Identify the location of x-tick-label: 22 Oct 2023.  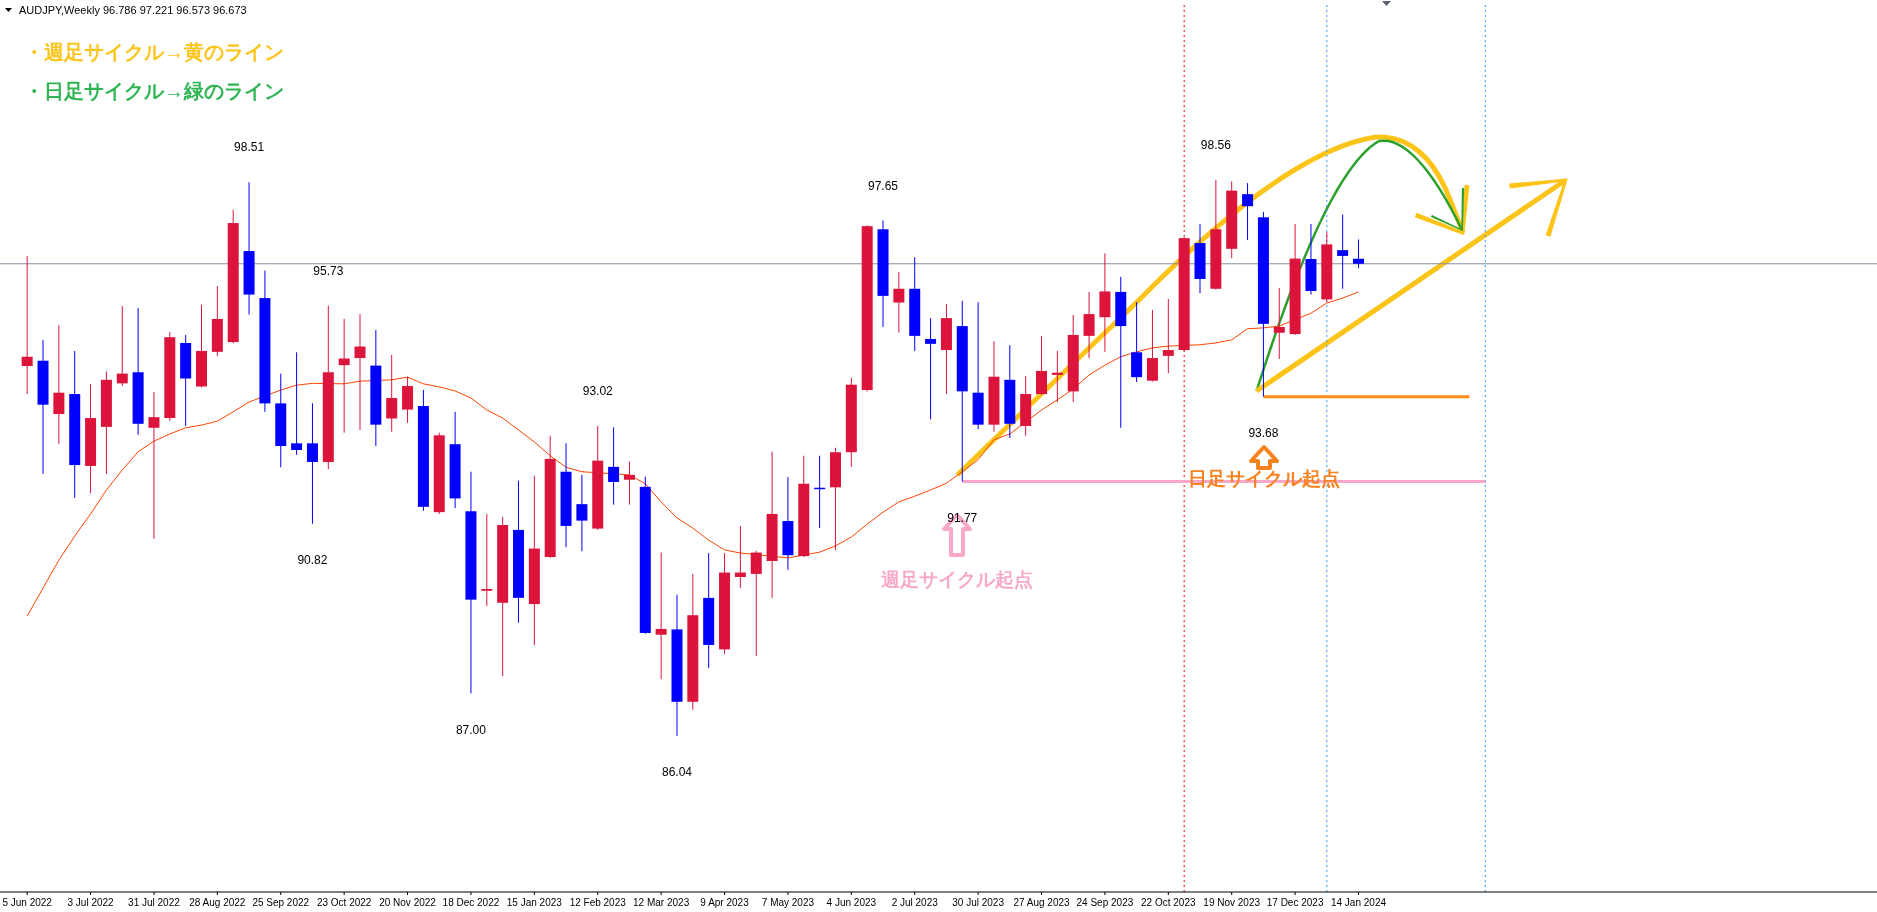
(1168, 902).